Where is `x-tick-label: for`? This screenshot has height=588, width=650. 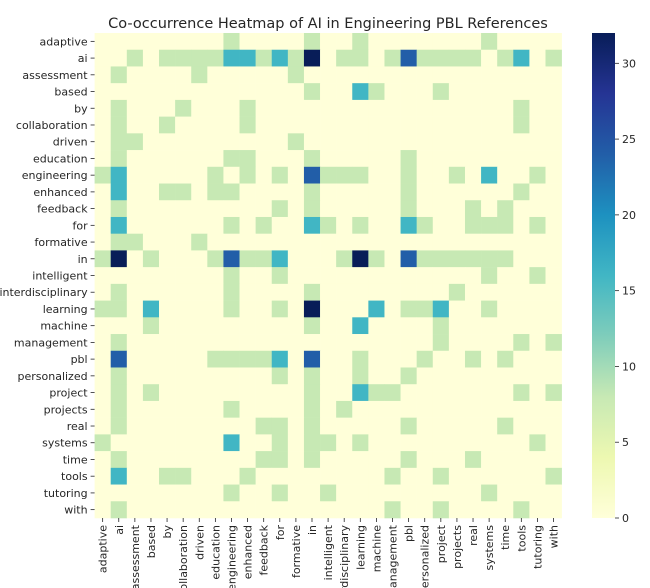
x-tick-label: for is located at coordinates (280, 533).